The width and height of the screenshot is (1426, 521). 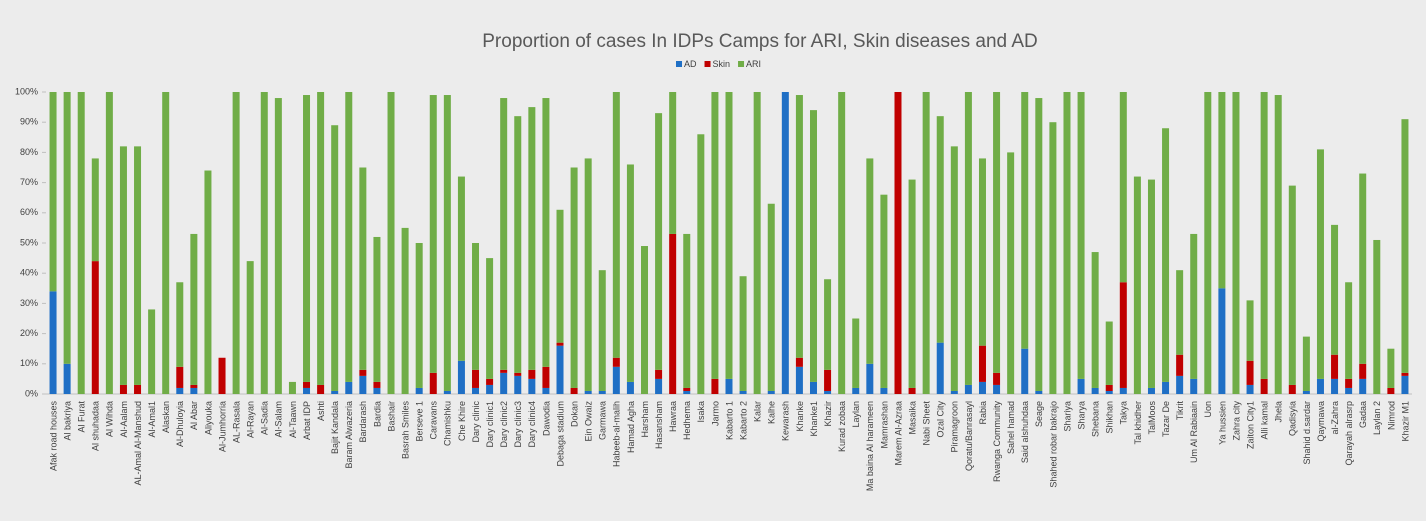 I want to click on x-tick-label: Gadaa, so click(x=1363, y=414).